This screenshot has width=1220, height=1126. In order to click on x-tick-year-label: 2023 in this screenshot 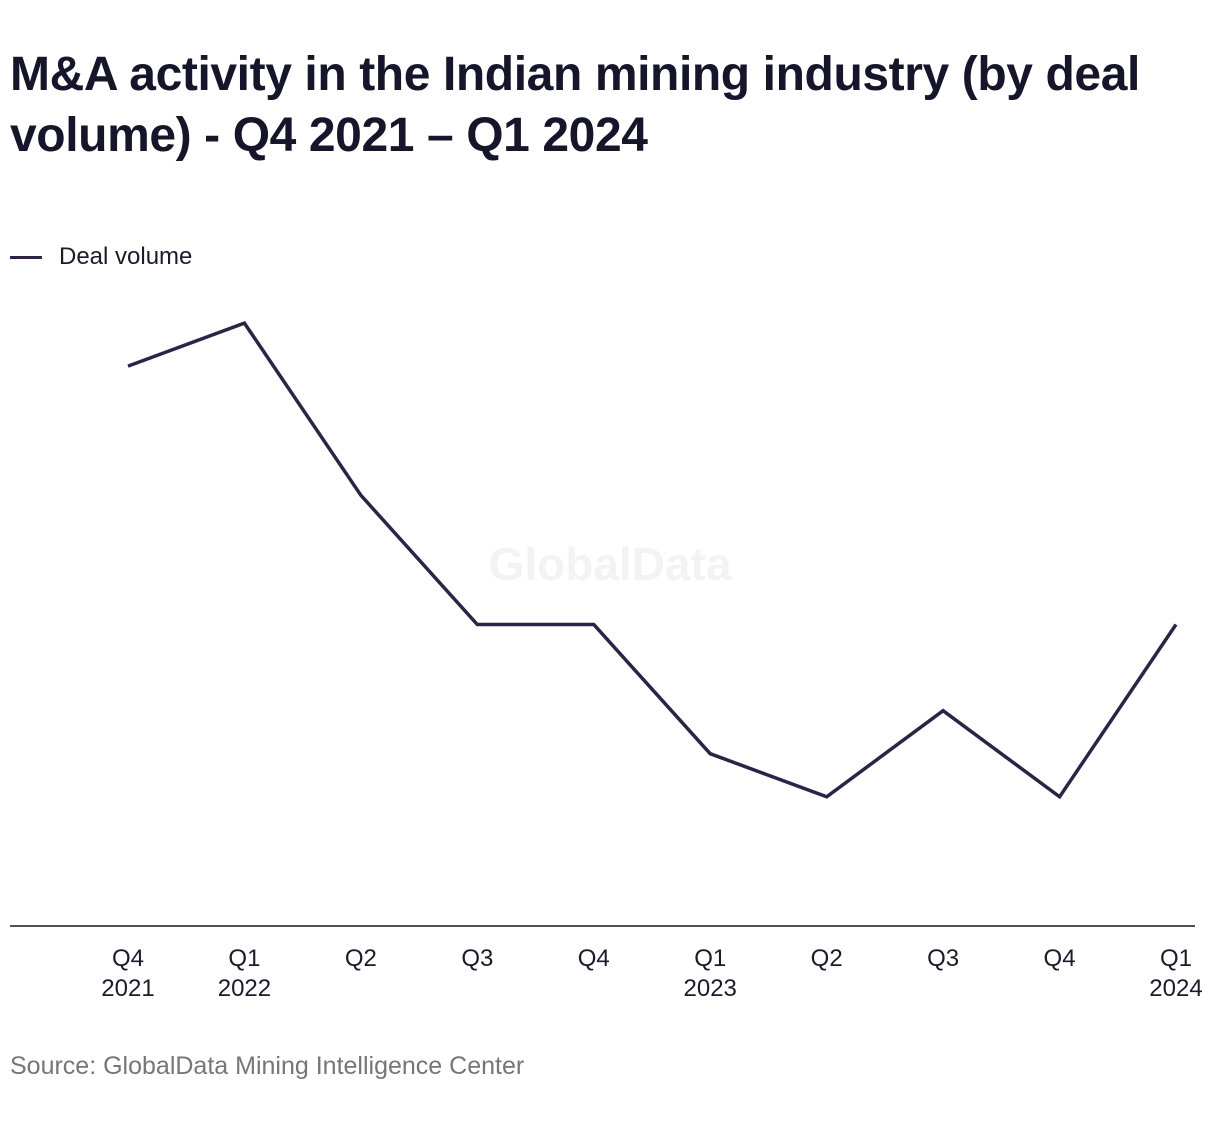, I will do `click(710, 988)`.